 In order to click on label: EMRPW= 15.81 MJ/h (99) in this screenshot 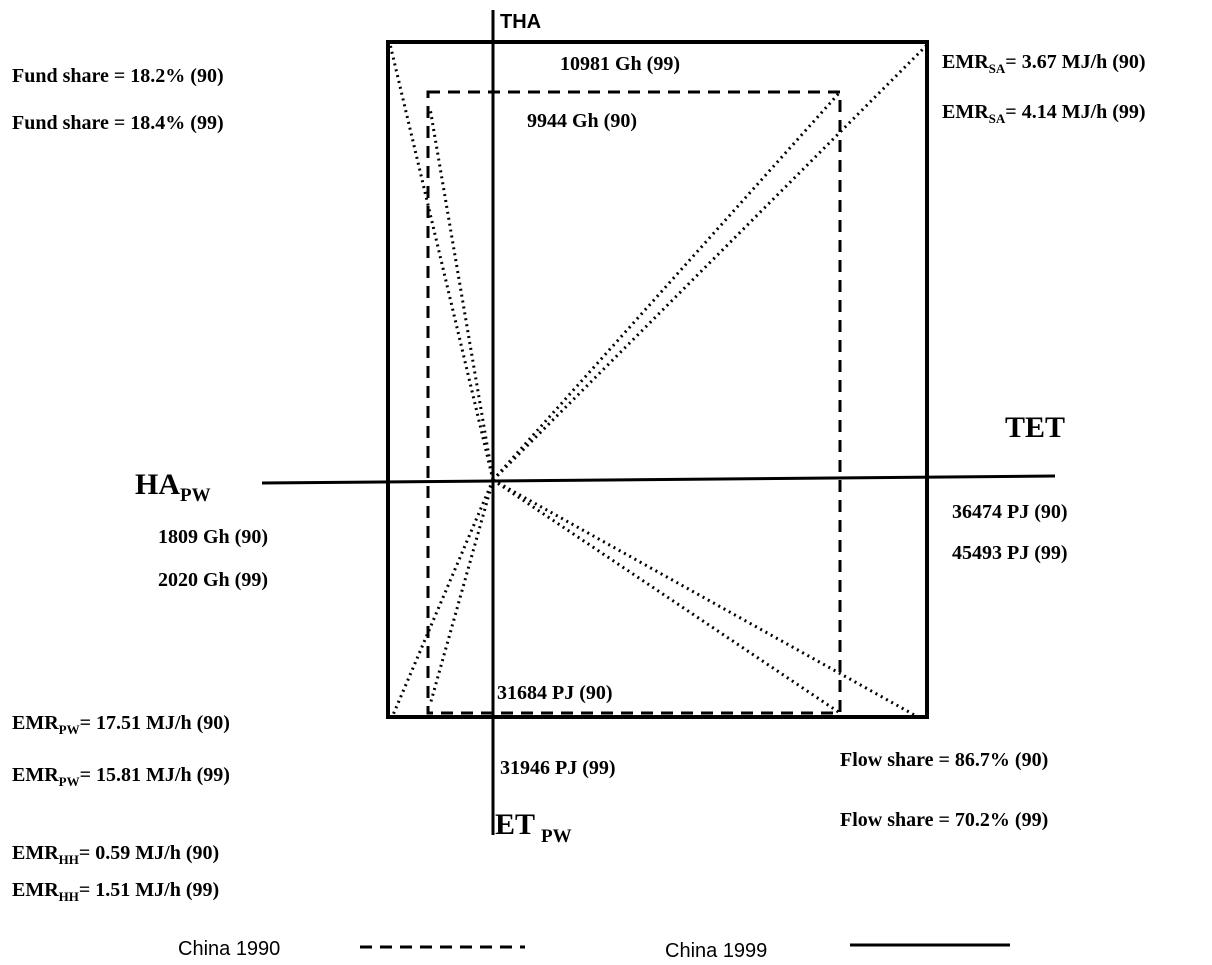, I will do `click(121, 776)`.